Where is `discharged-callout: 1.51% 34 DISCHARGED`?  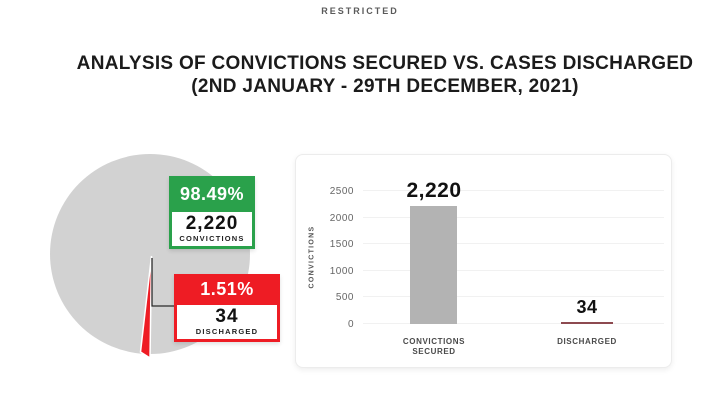
discharged-callout: 1.51% 34 DISCHARGED is located at coordinates (227, 308).